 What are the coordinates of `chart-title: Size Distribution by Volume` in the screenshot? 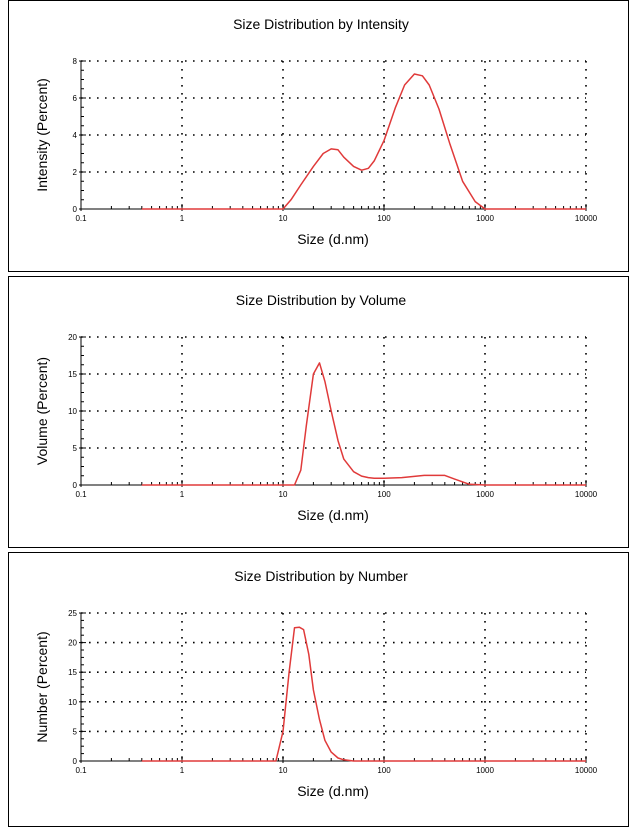 It's located at (321, 300).